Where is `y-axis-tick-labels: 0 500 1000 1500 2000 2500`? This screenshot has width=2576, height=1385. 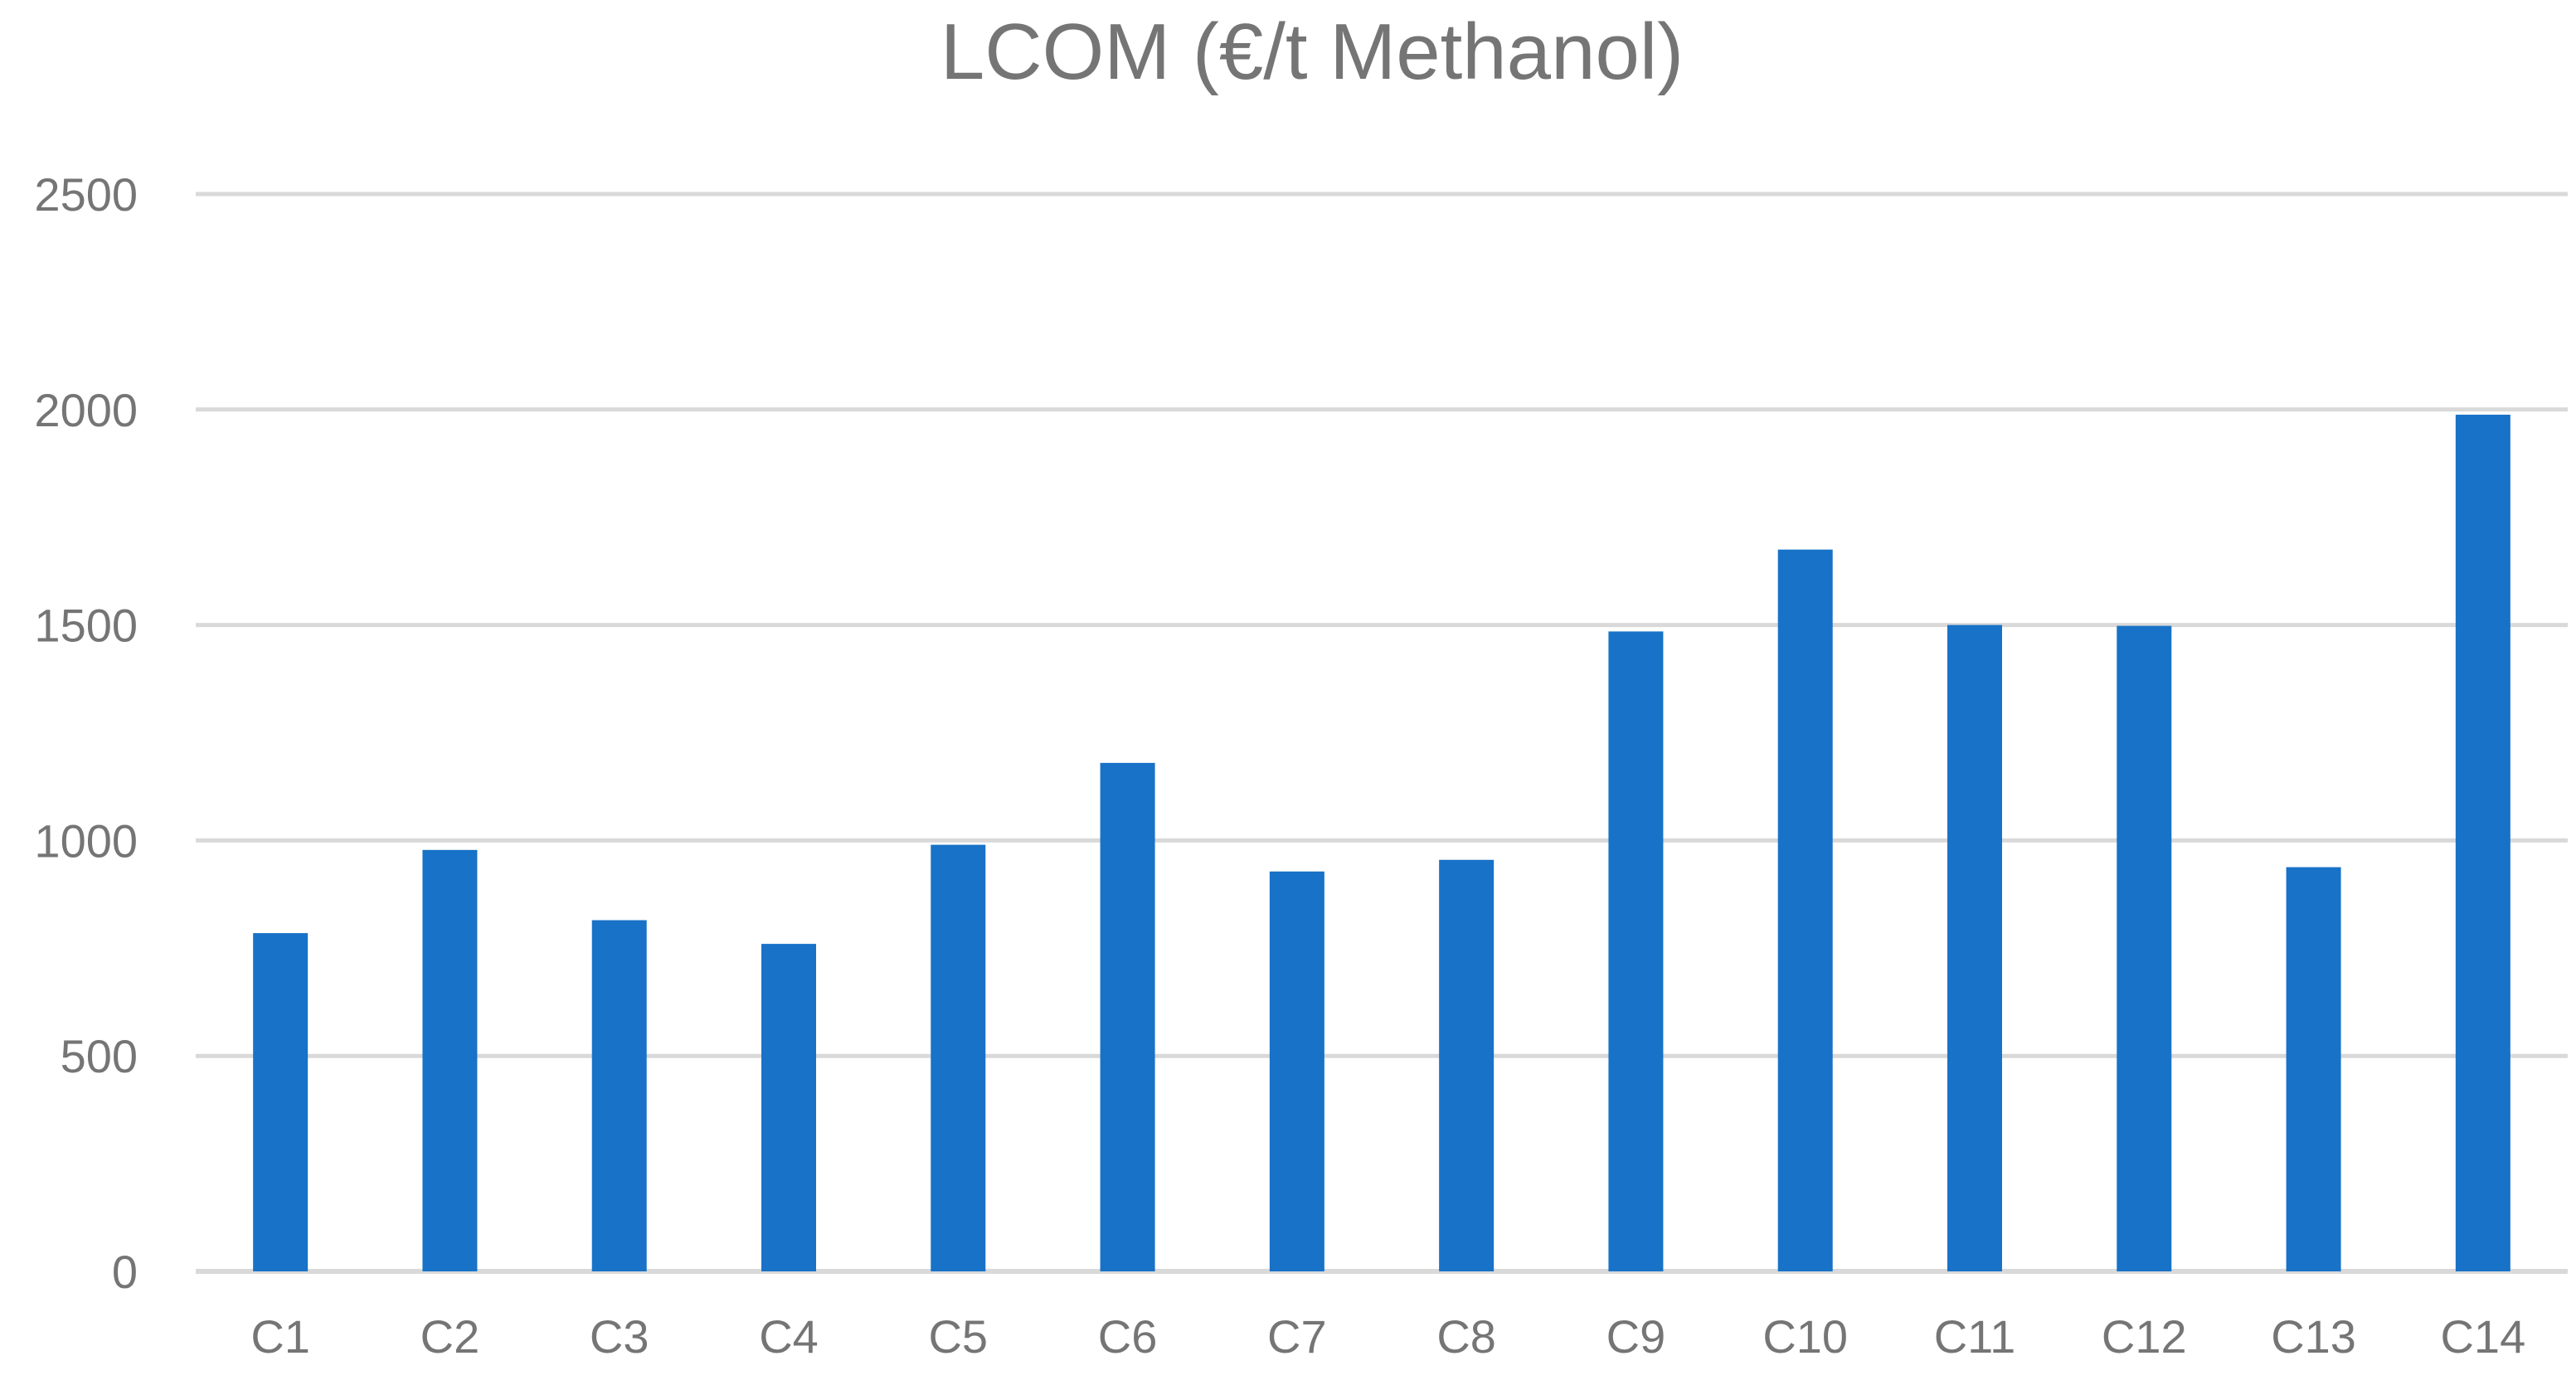
y-axis-tick-labels: 0 500 1000 1500 2000 2500 is located at coordinates (86, 733).